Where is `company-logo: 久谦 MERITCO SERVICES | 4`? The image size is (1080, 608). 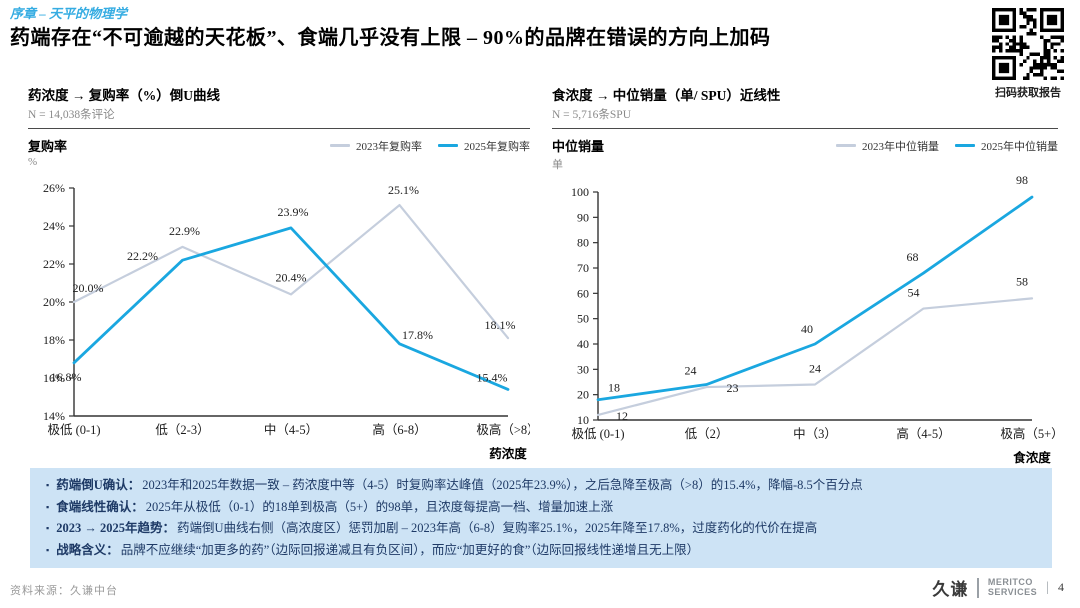
company-logo: 久谦 MERITCO SERVICES | 4 is located at coordinates (998, 587).